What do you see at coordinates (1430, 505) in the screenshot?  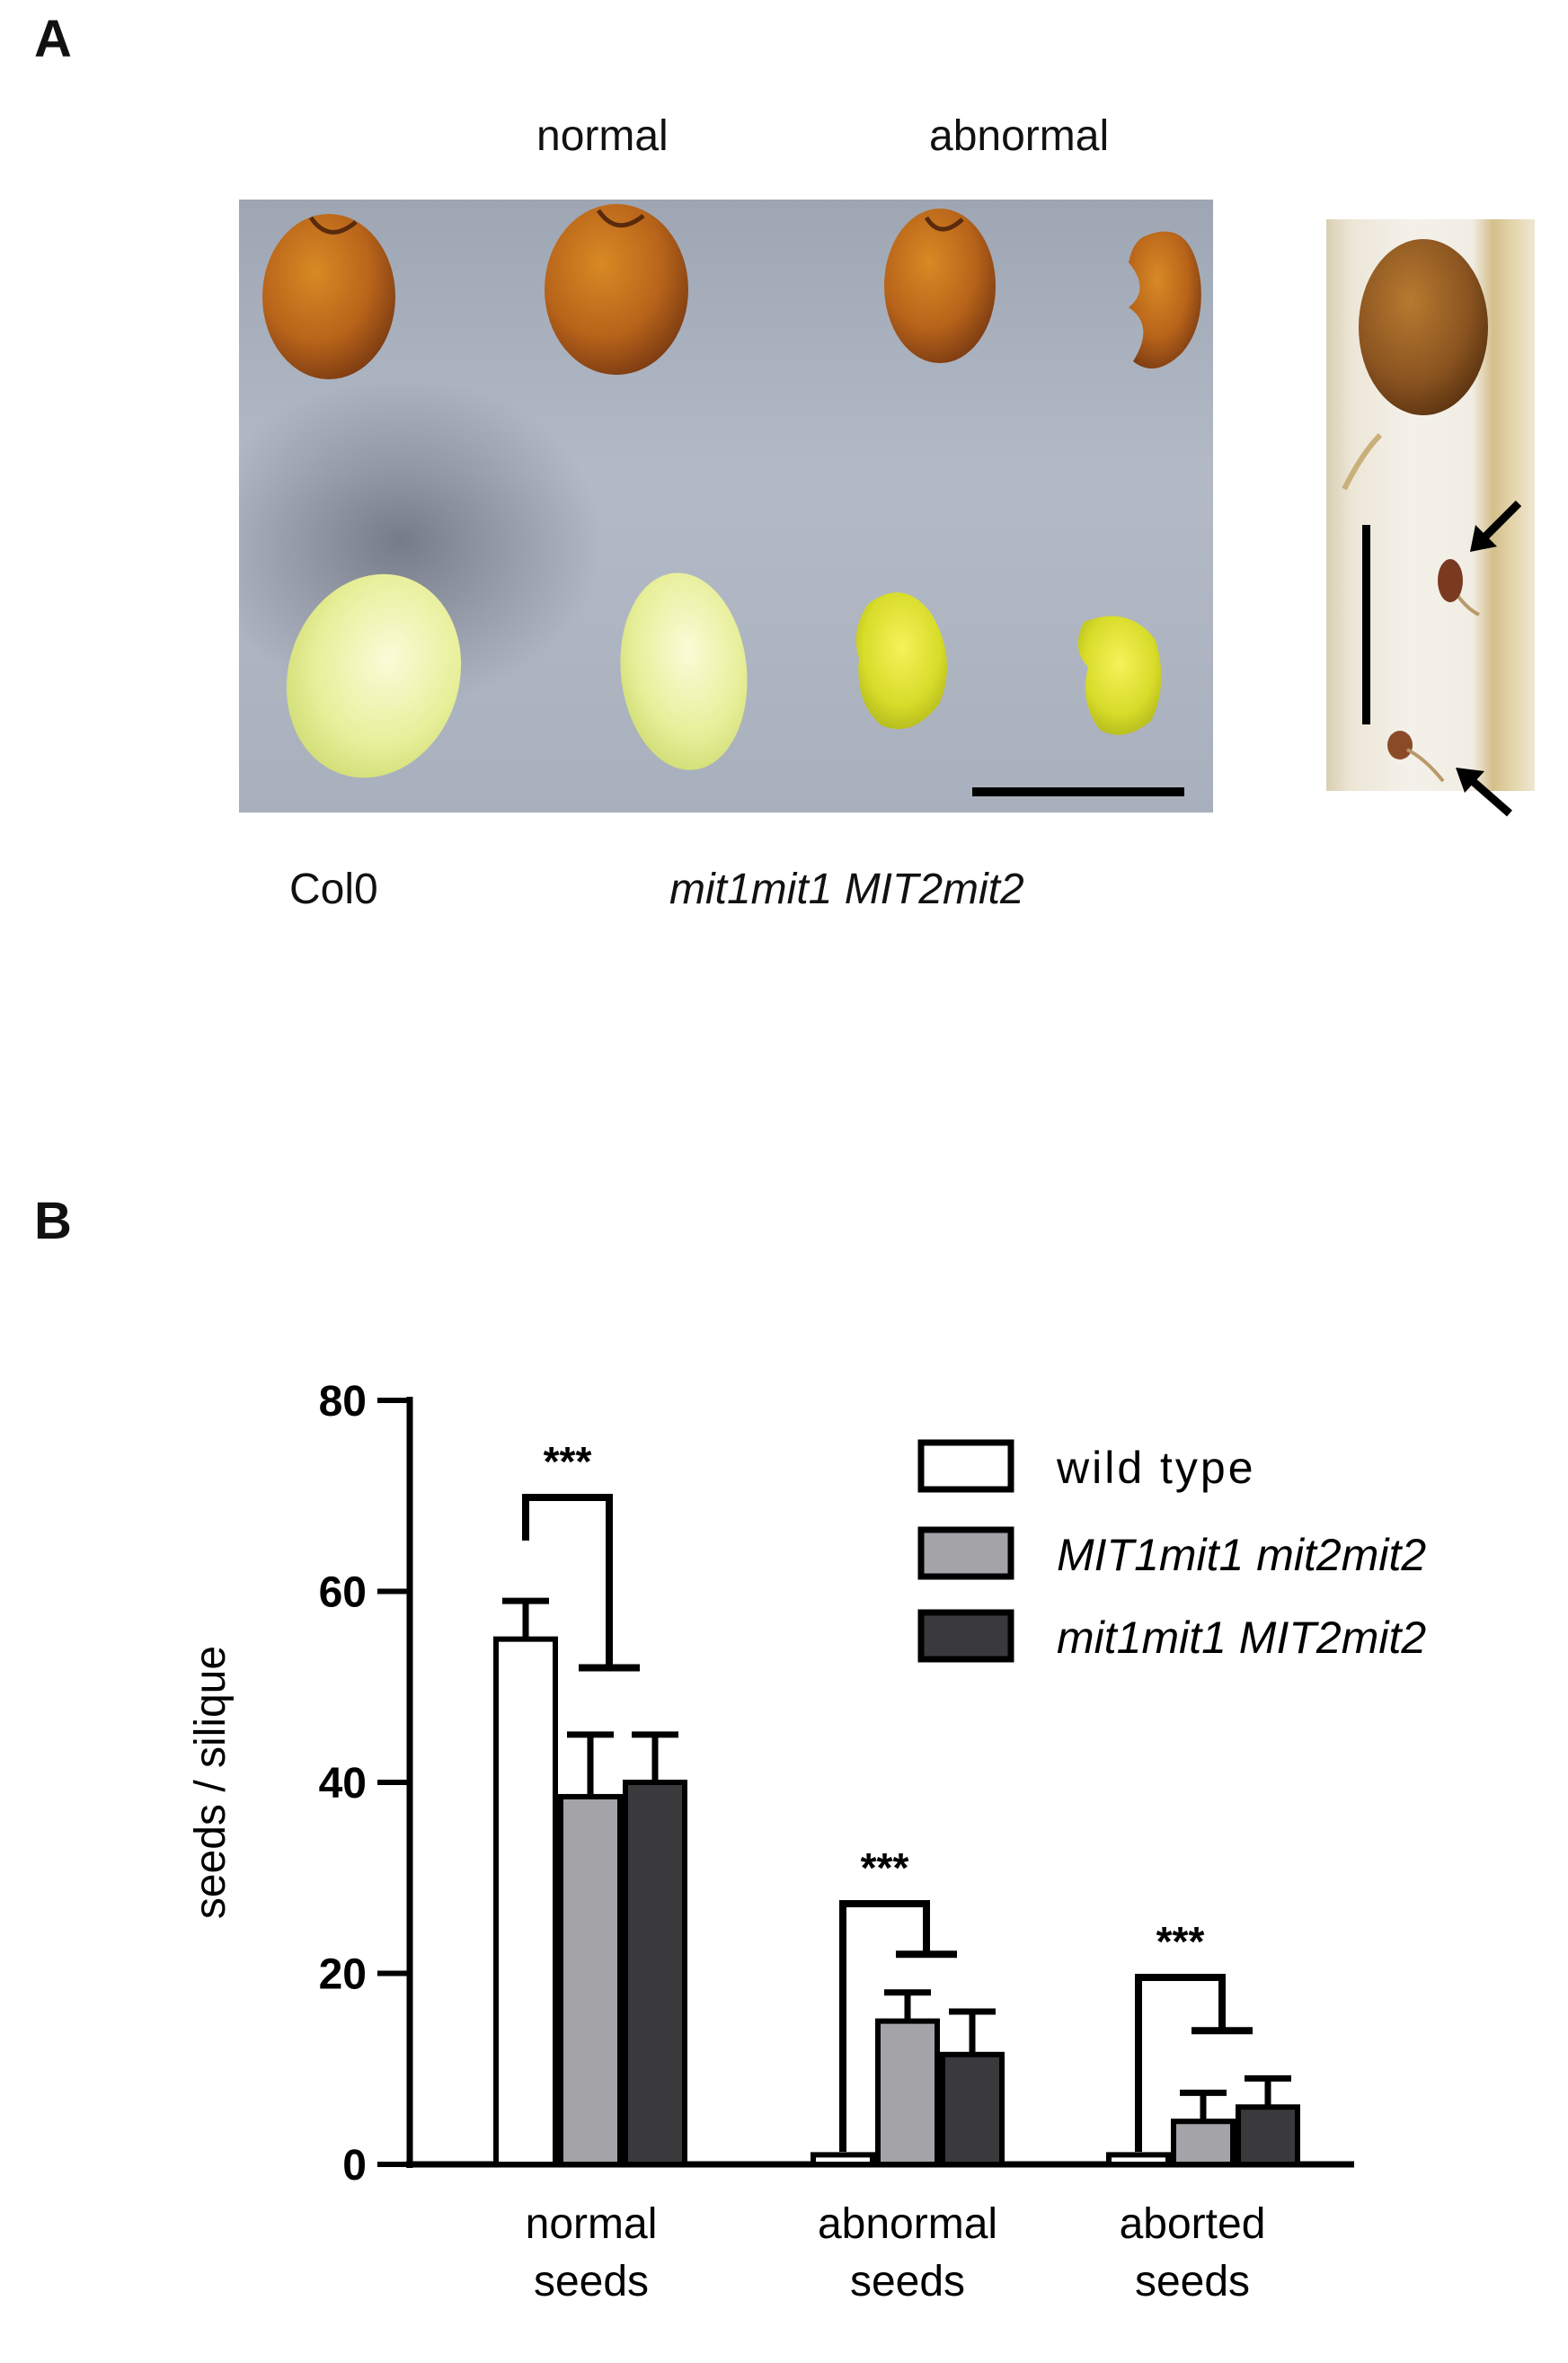 I see `silique-photo` at bounding box center [1430, 505].